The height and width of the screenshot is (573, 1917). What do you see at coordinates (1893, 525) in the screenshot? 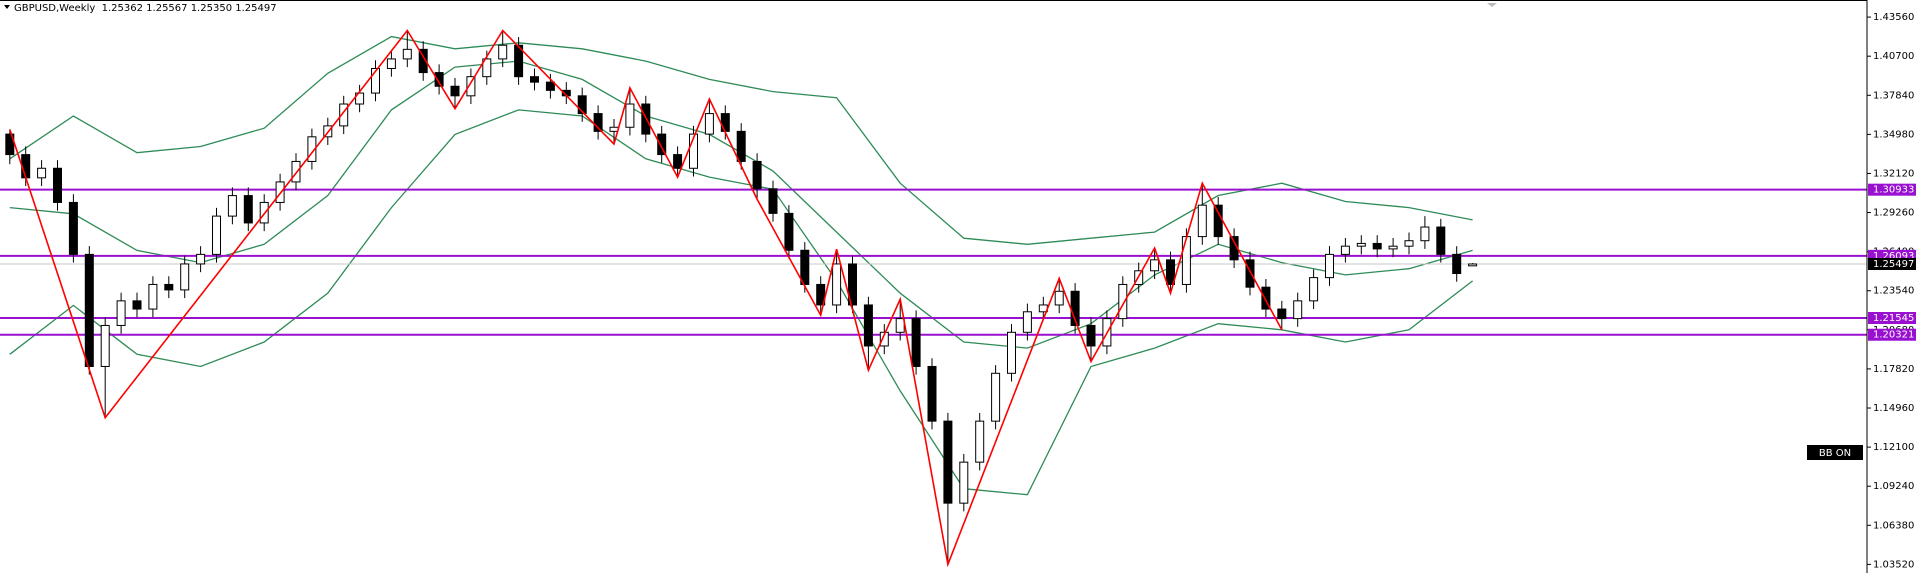
I see `y-tick-label: 1.06380` at bounding box center [1893, 525].